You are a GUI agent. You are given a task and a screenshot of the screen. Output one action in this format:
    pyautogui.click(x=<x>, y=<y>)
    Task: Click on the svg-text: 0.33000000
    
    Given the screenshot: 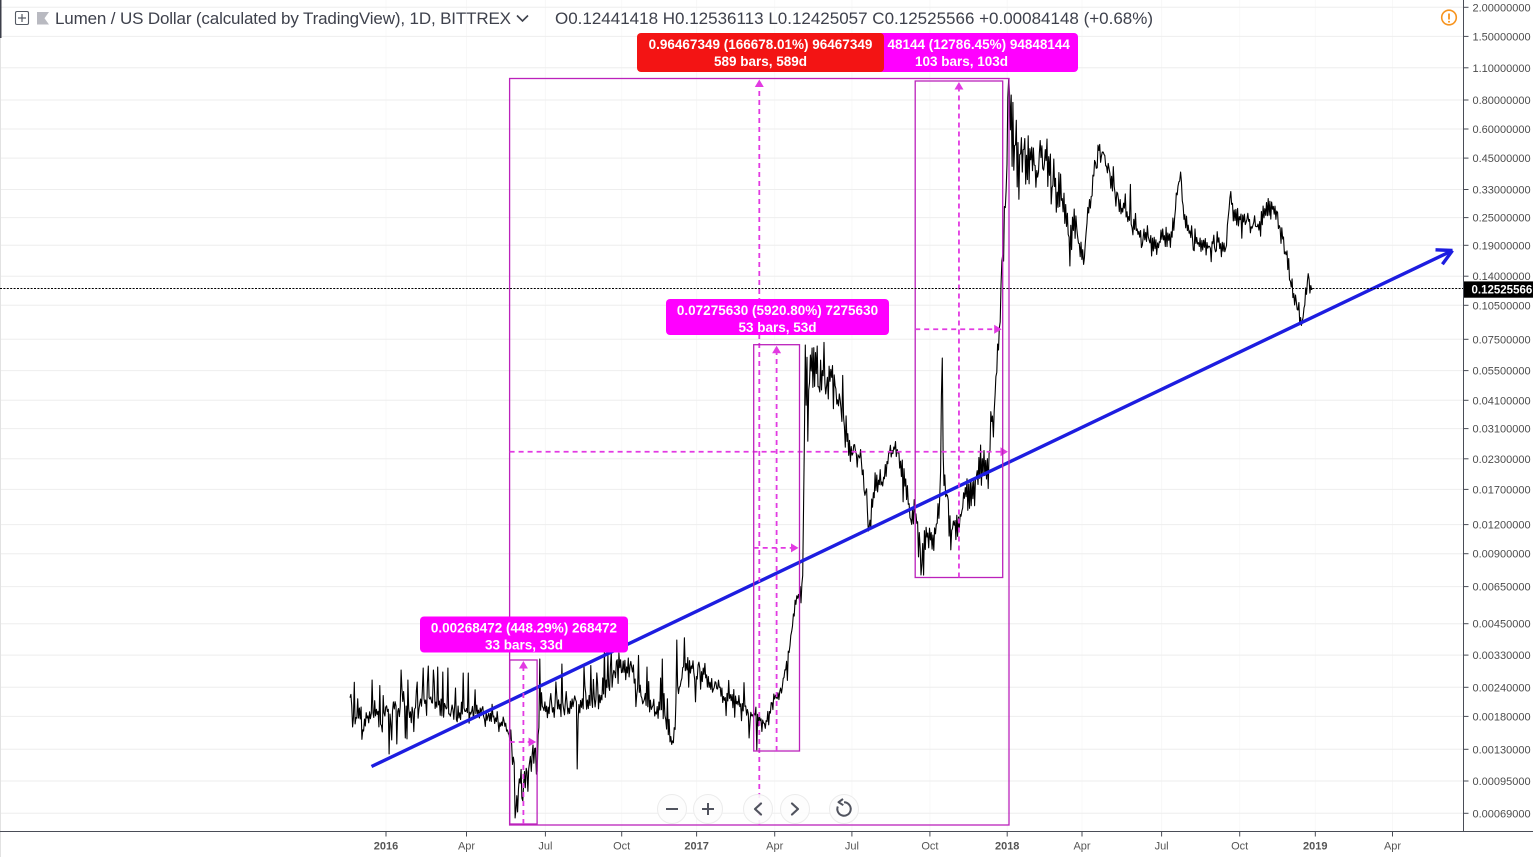 What is the action you would take?
    pyautogui.click(x=1502, y=191)
    